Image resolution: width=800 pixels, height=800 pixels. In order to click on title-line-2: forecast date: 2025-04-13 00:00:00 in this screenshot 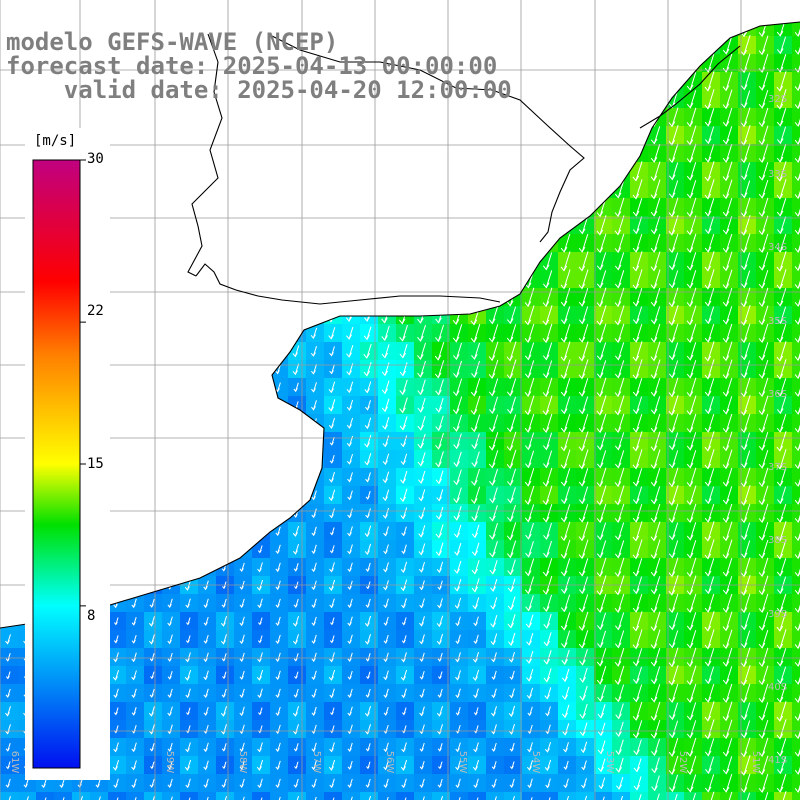, I will do `click(252, 66)`.